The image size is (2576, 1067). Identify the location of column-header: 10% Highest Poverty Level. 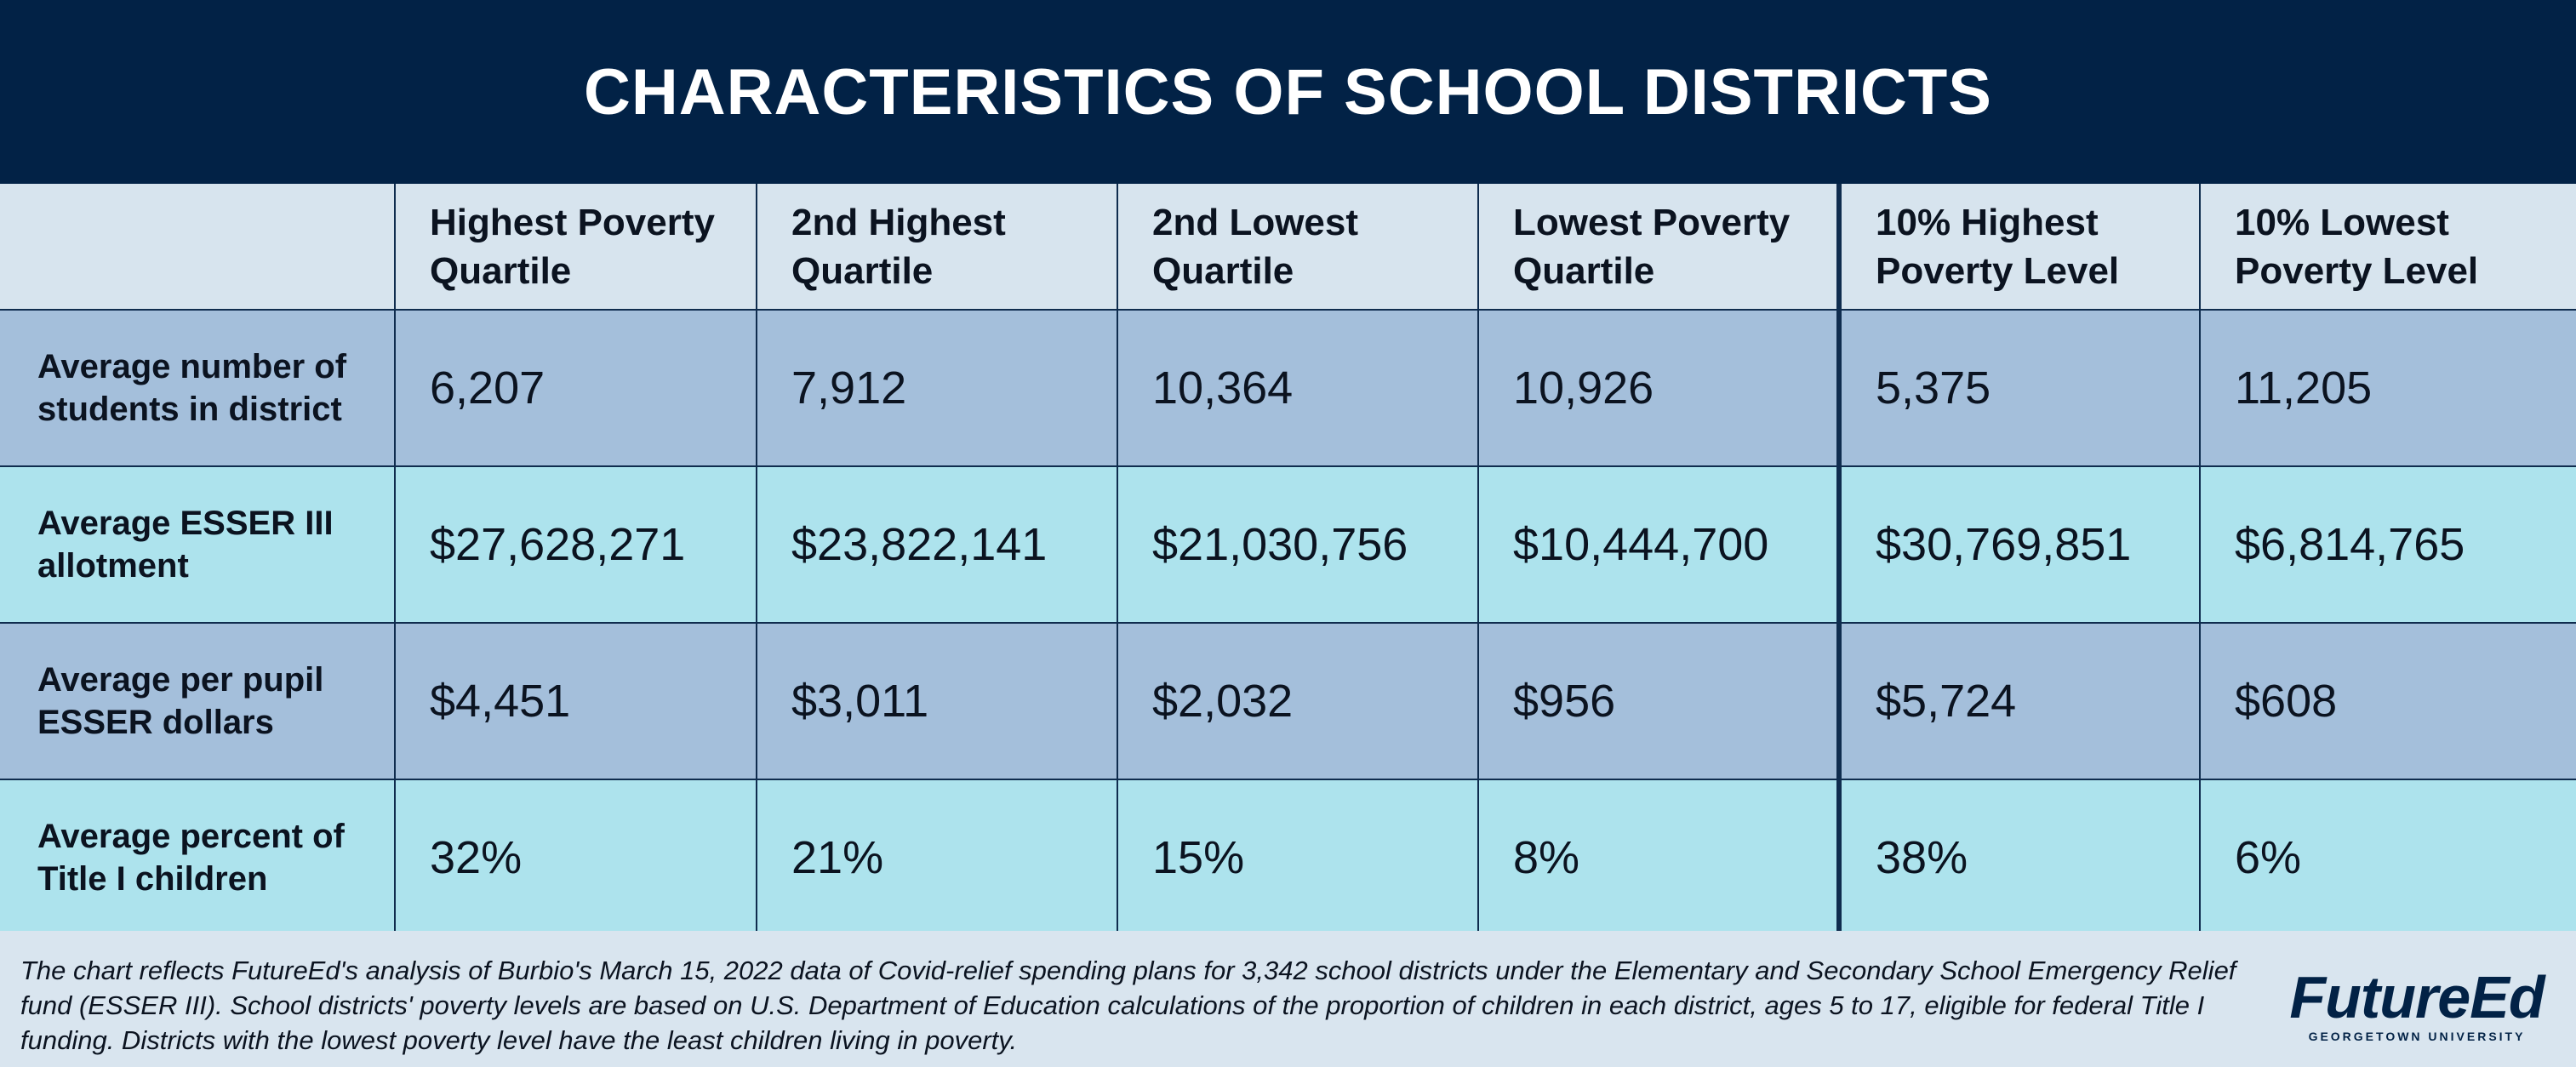
(2018, 247).